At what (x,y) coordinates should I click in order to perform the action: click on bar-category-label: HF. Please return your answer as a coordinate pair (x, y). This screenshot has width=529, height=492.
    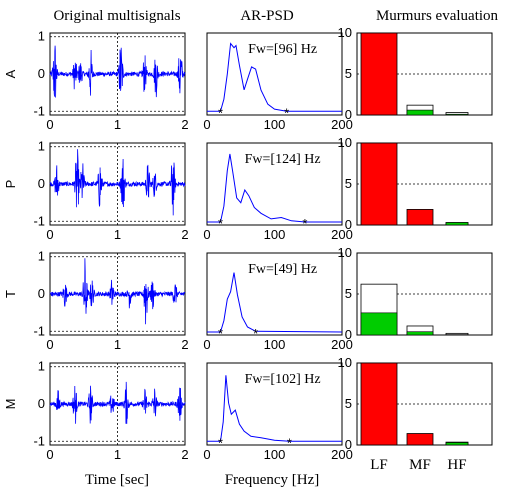
    Looking at the image, I should click on (456, 465).